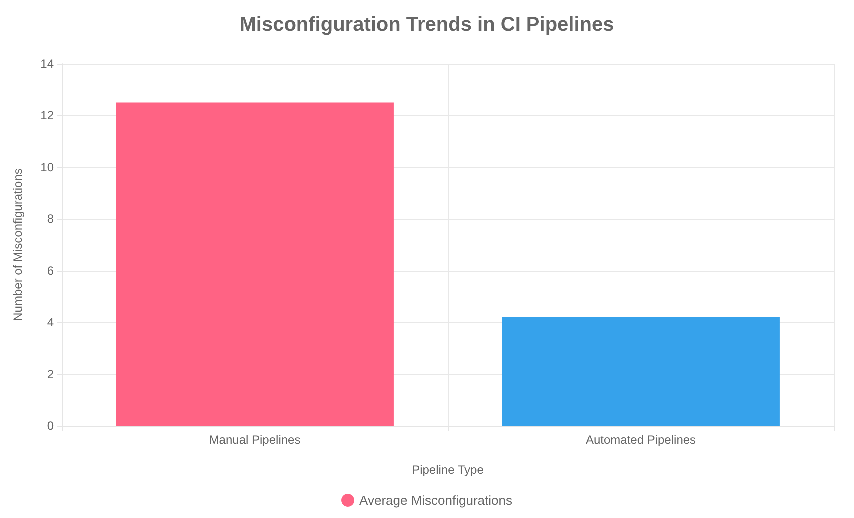  What do you see at coordinates (427, 25) in the screenshot?
I see `chart-title: Misconfiguration Trends in CI Pipelines` at bounding box center [427, 25].